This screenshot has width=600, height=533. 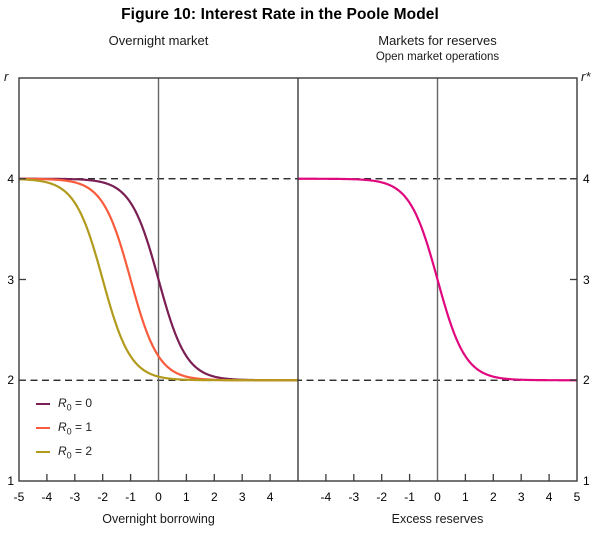 What do you see at coordinates (214, 497) in the screenshot?
I see `x-tick-label-panel0-2: 2` at bounding box center [214, 497].